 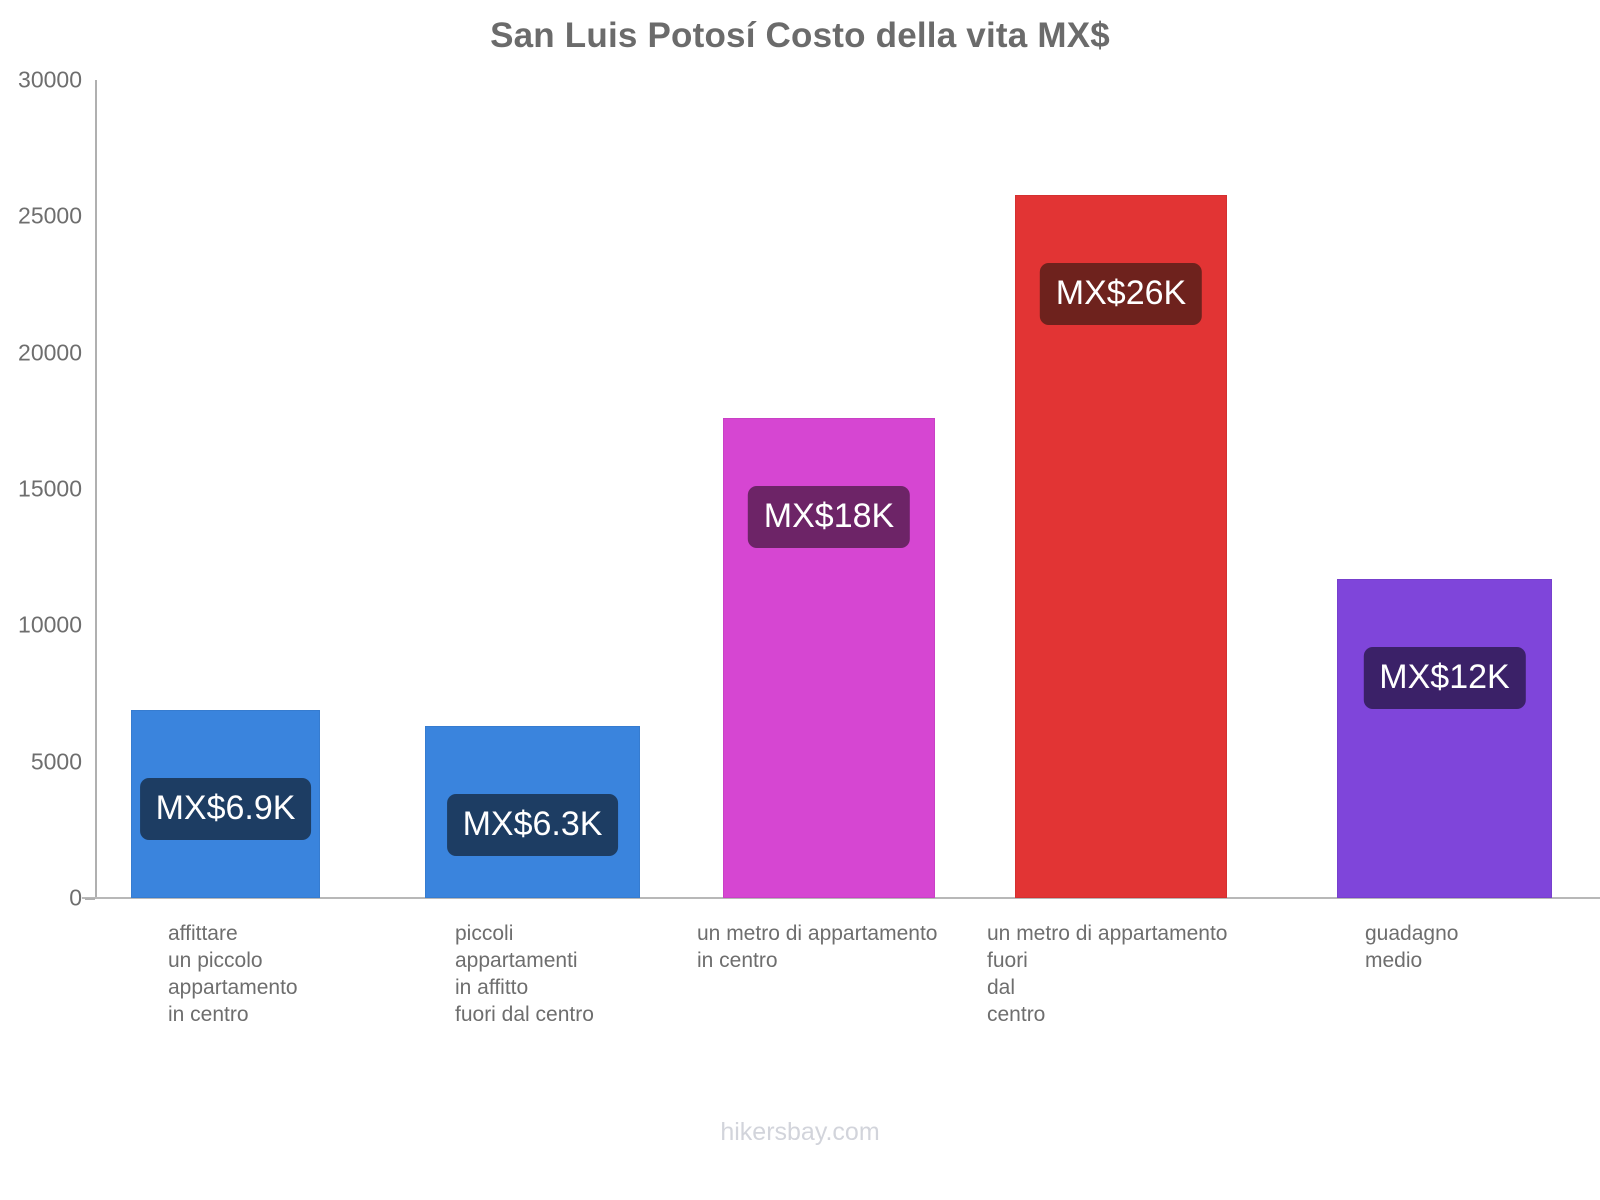 I want to click on bar: MX$6.3K, so click(x=532, y=812).